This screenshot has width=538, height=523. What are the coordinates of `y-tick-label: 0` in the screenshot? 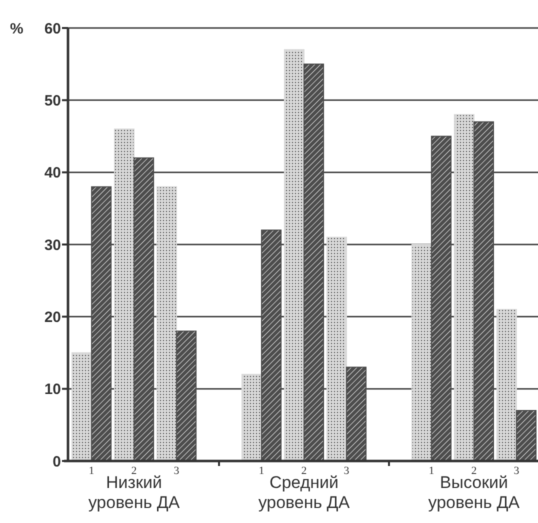 It's located at (56, 461).